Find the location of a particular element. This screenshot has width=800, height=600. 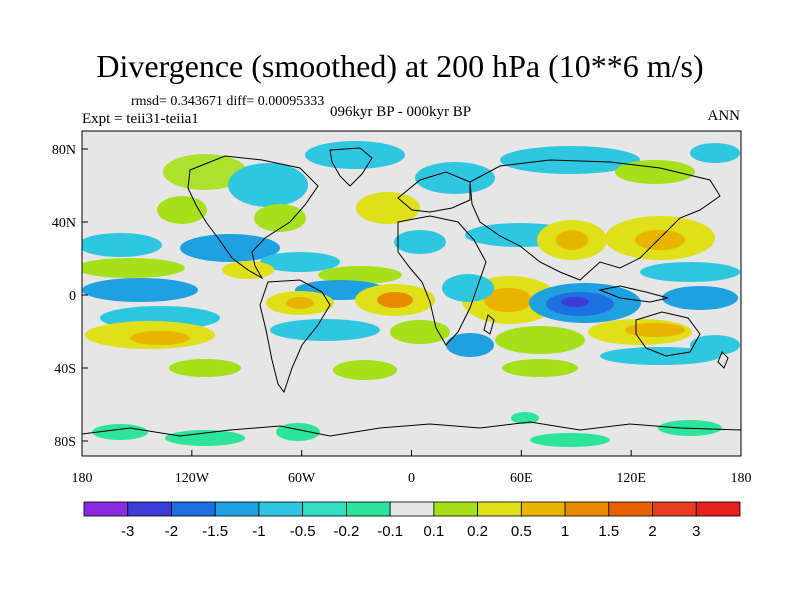

season-label: ANN is located at coordinates (724, 116).